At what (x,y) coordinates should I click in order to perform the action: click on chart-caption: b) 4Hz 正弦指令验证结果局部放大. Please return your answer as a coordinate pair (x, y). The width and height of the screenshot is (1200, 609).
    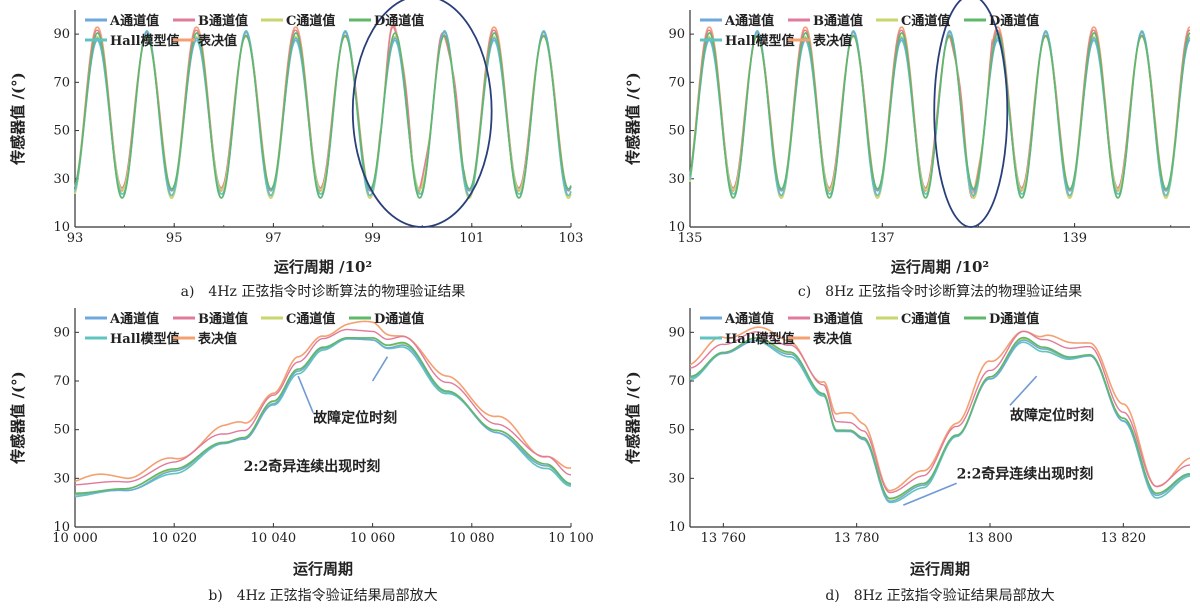
    Looking at the image, I should click on (322, 596).